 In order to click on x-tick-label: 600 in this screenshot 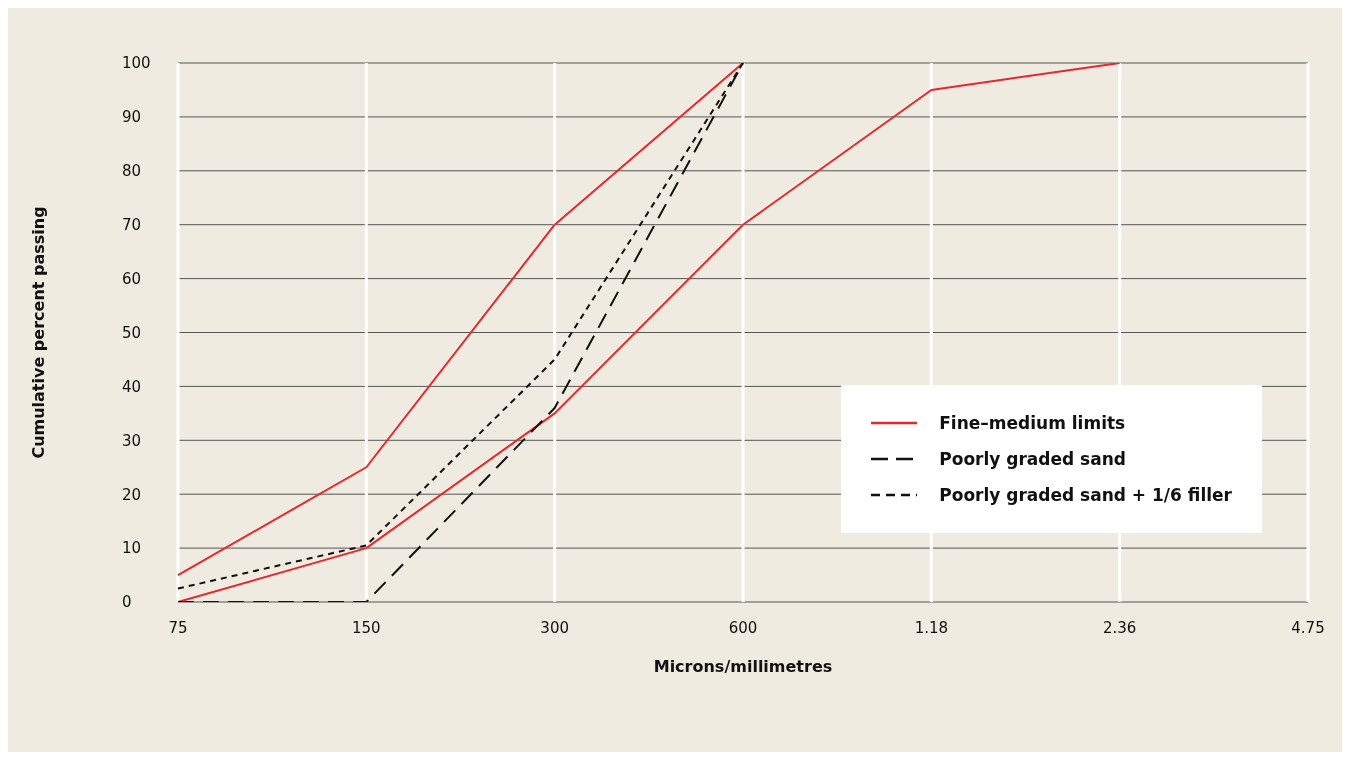, I will do `click(743, 627)`.